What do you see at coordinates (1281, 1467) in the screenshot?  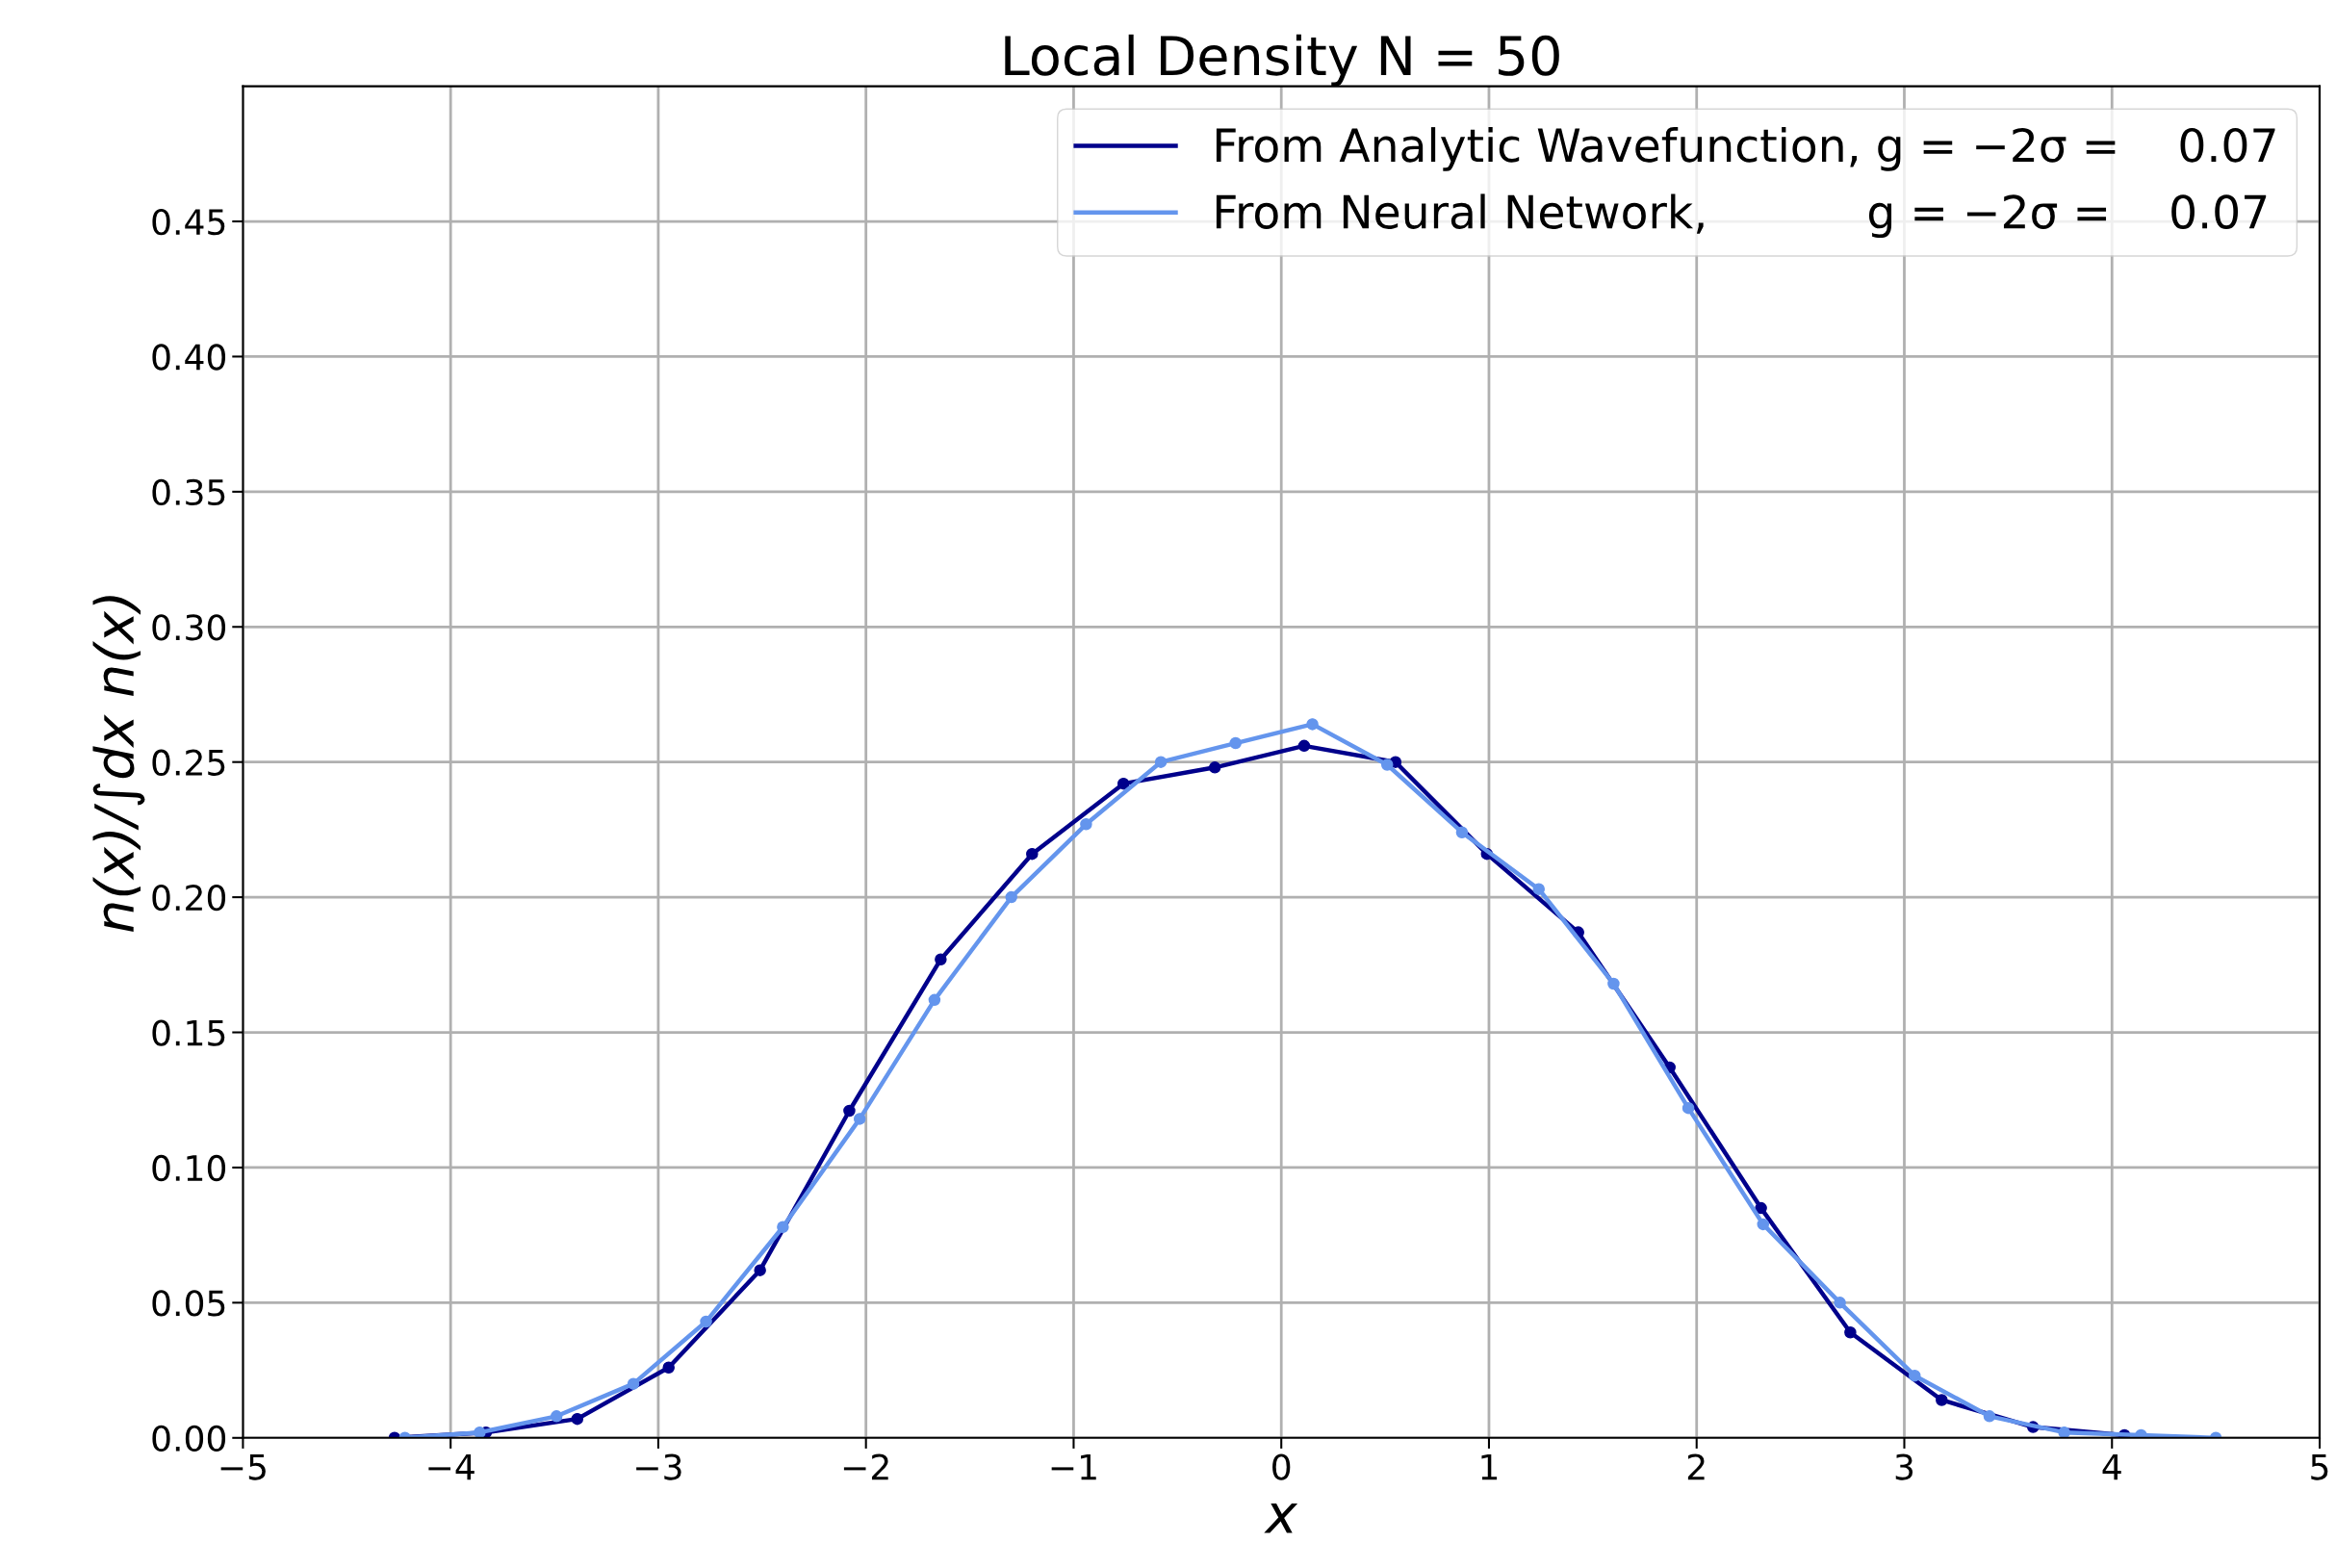 I see `x-tick-label: 0` at bounding box center [1281, 1467].